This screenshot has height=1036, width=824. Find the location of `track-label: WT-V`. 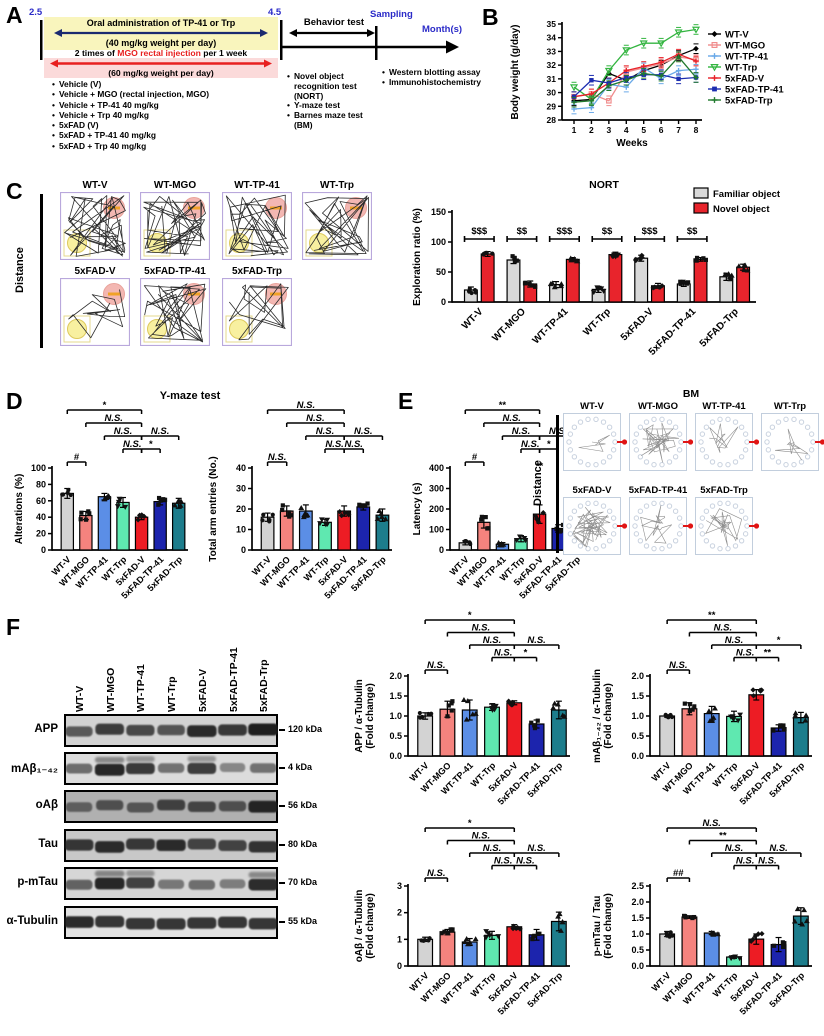

track-label: WT-V is located at coordinates (95, 185).